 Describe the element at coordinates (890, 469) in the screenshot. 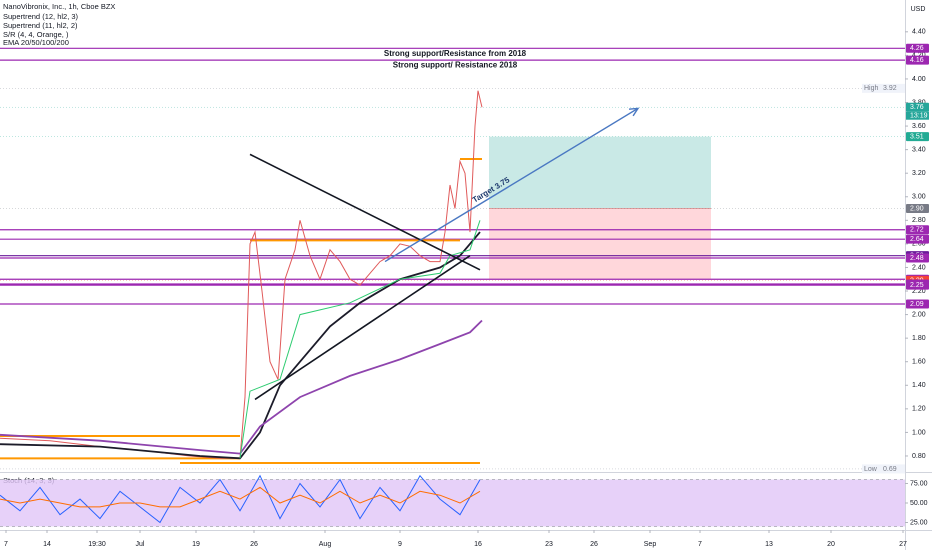

I see `low-value: 0.69` at that location.